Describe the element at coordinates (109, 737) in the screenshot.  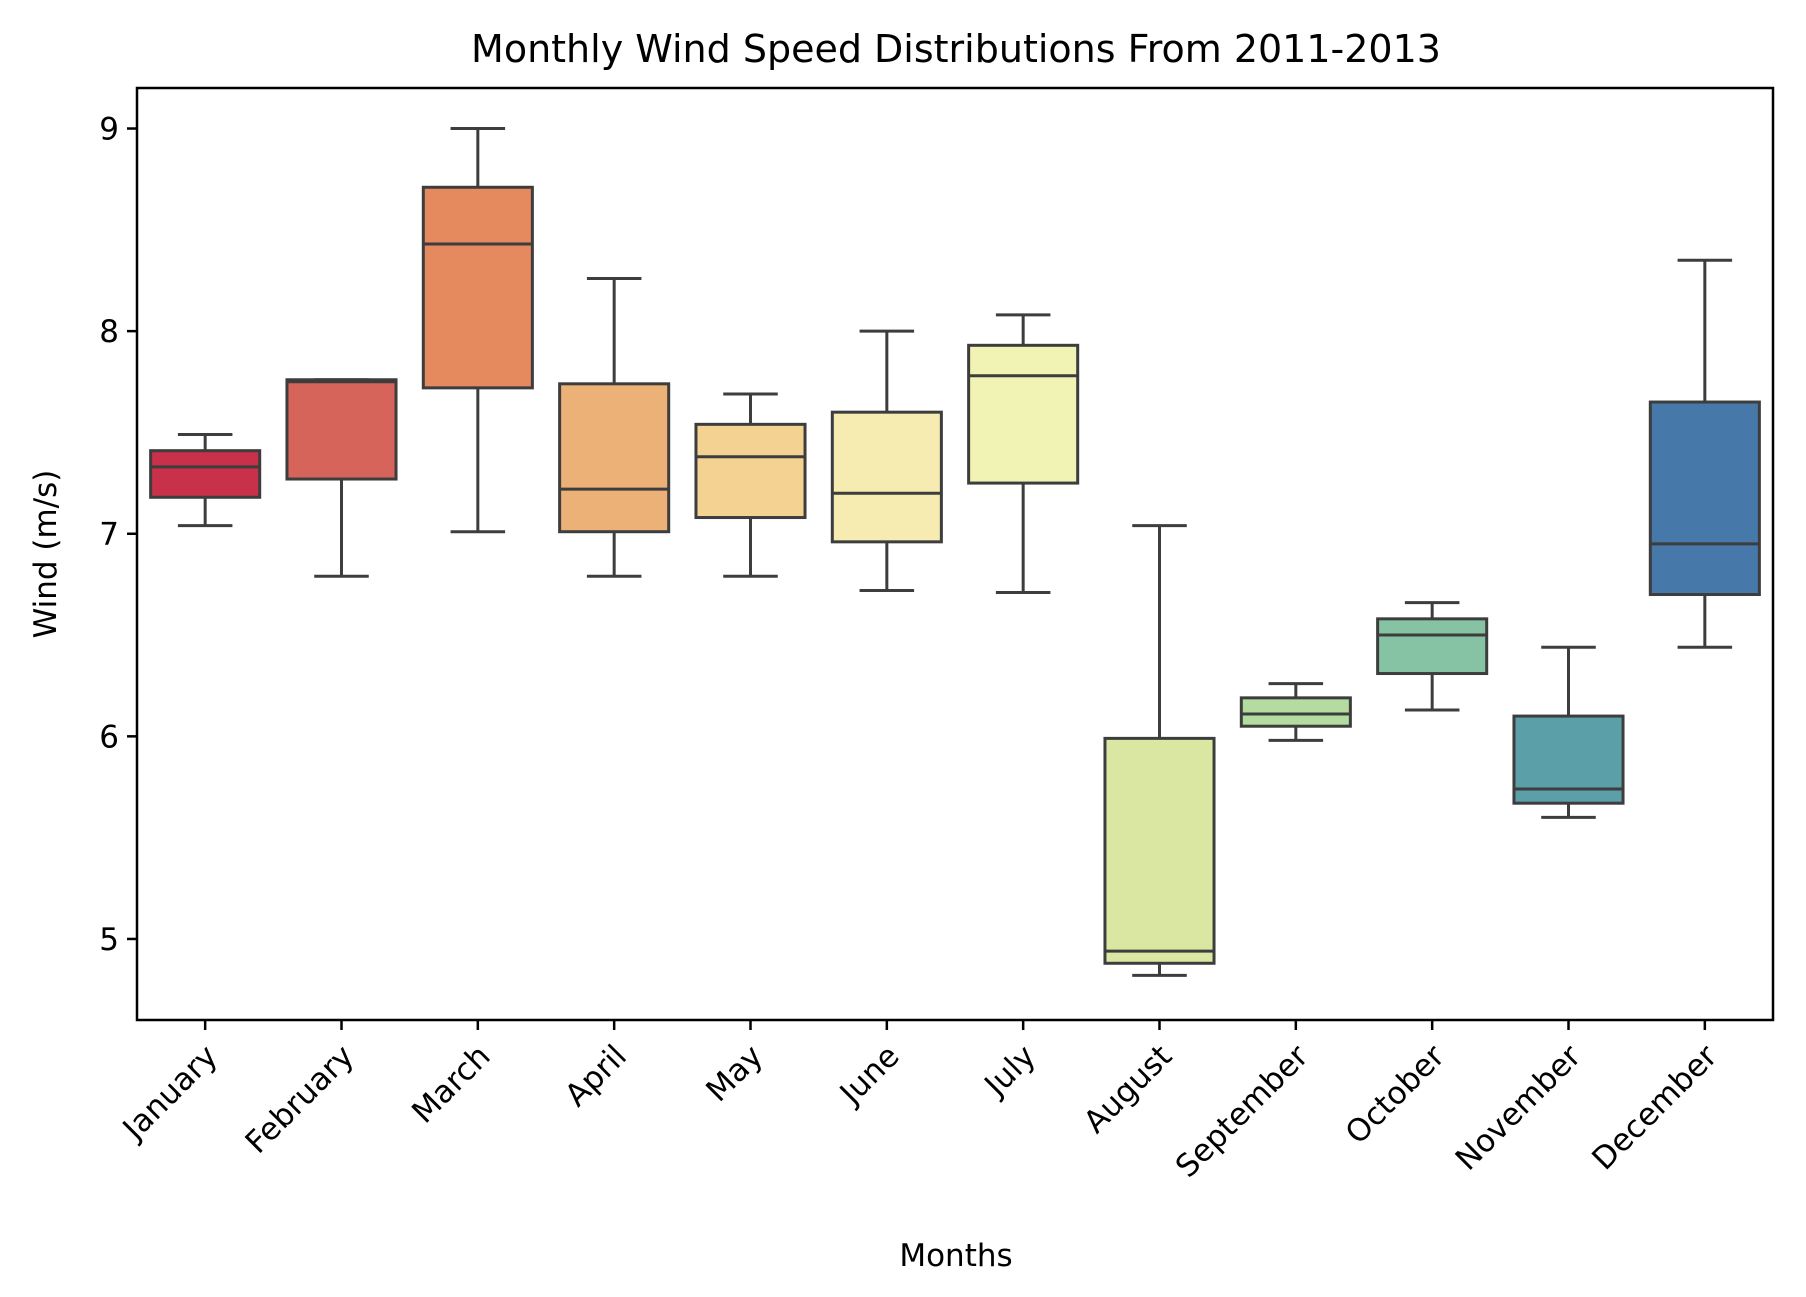
I see `y-tick-label: 6` at that location.